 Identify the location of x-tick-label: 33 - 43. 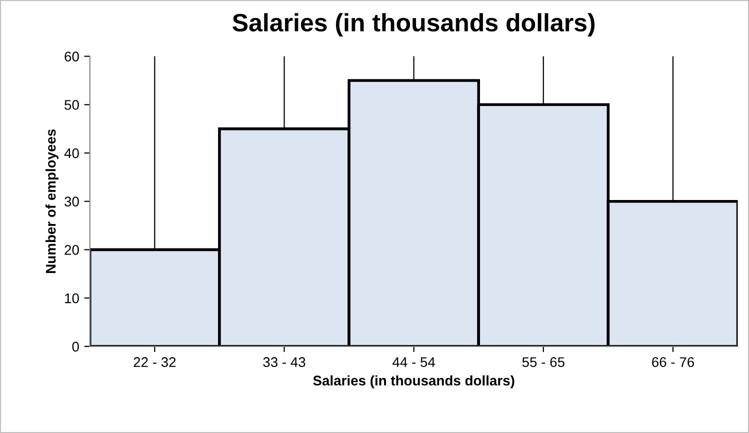
(284, 362).